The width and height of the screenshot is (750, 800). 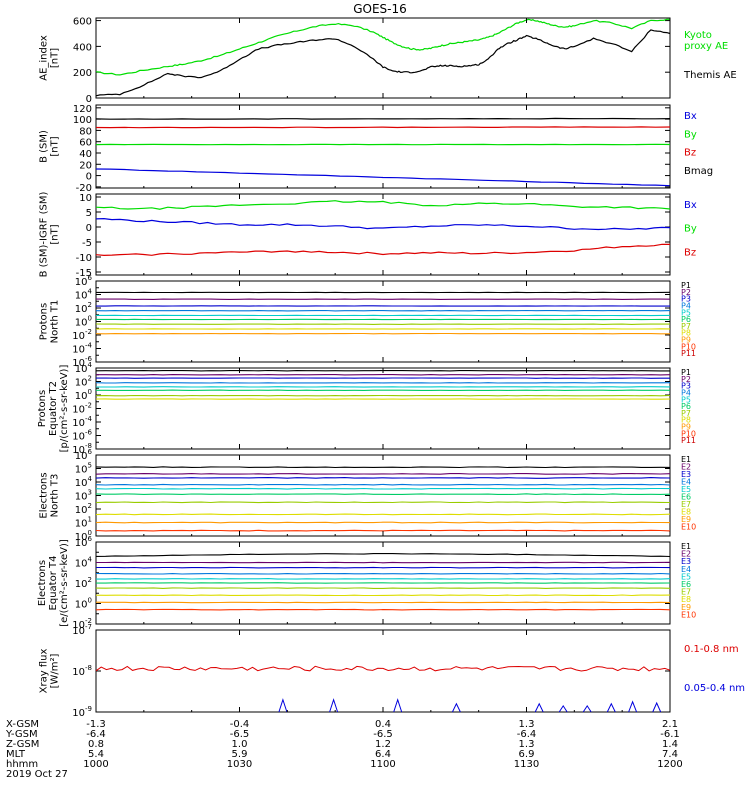 What do you see at coordinates (383, 514) in the screenshot?
I see `channel-line-e8` at bounding box center [383, 514].